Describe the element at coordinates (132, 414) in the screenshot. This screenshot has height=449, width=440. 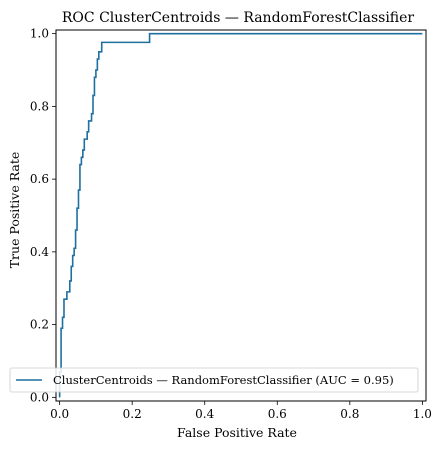
I see `x-tick-label: 0.2` at that location.